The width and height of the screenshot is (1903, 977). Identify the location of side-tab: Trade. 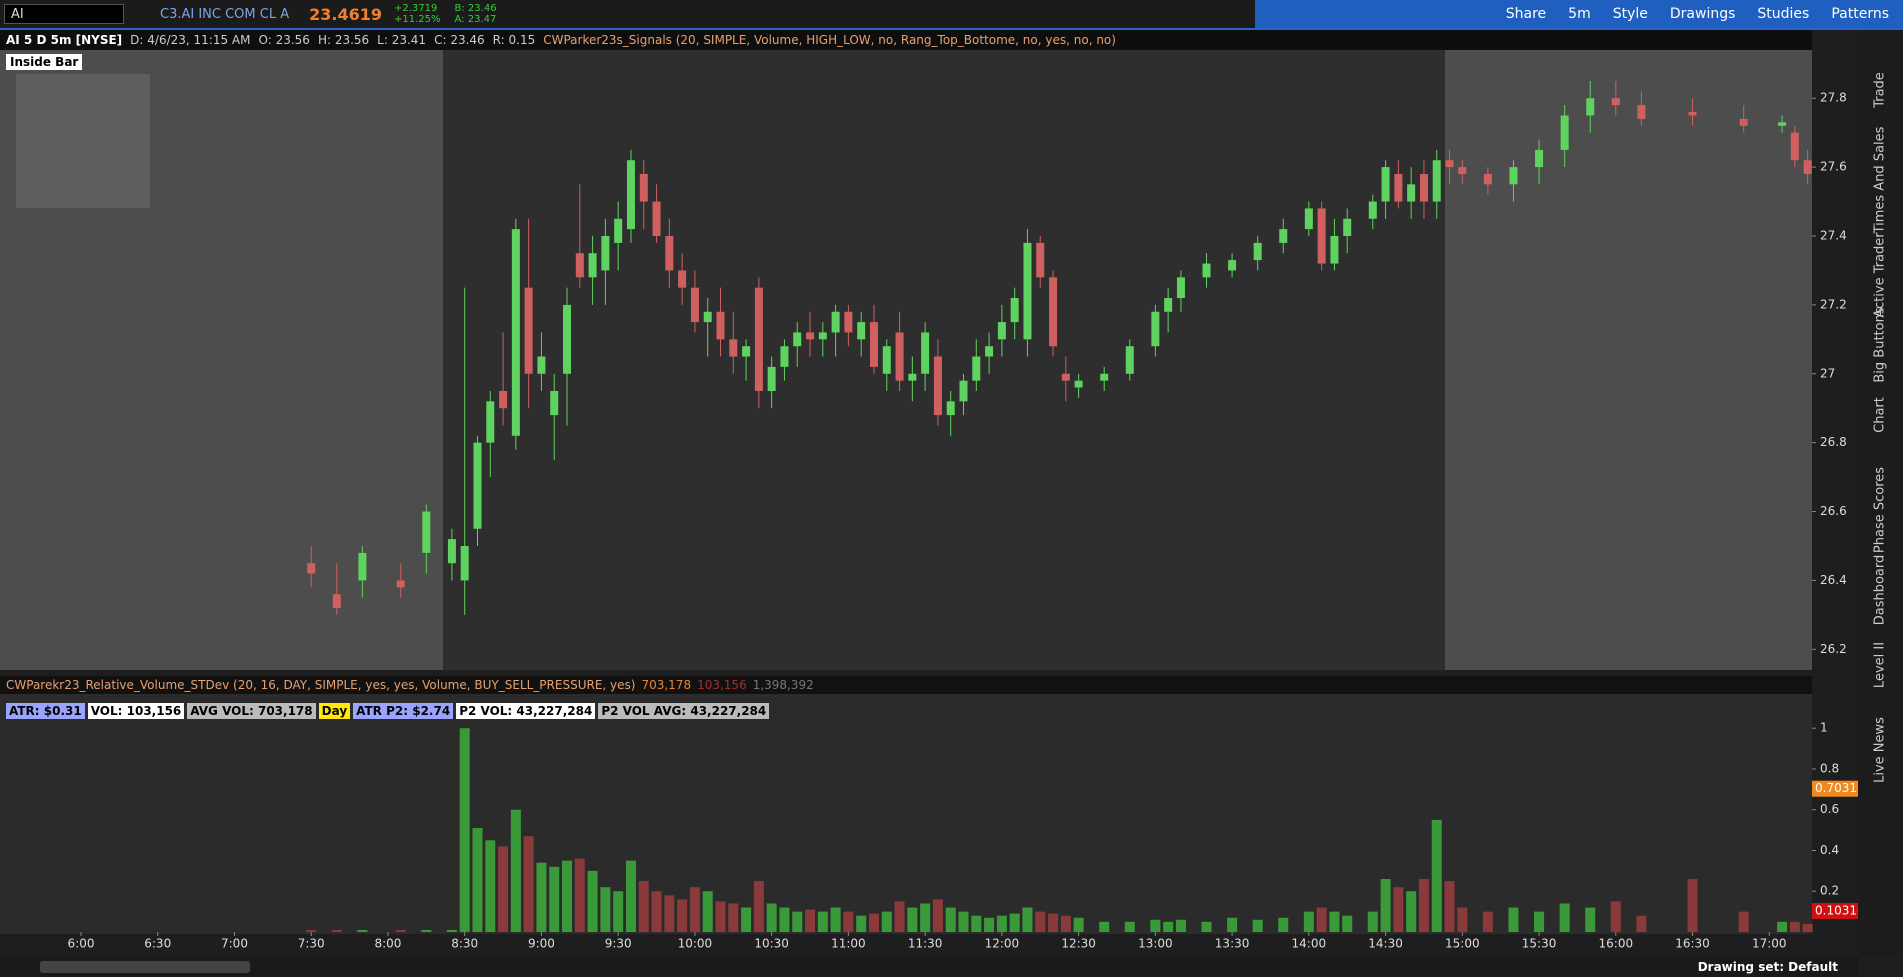
(1880, 90).